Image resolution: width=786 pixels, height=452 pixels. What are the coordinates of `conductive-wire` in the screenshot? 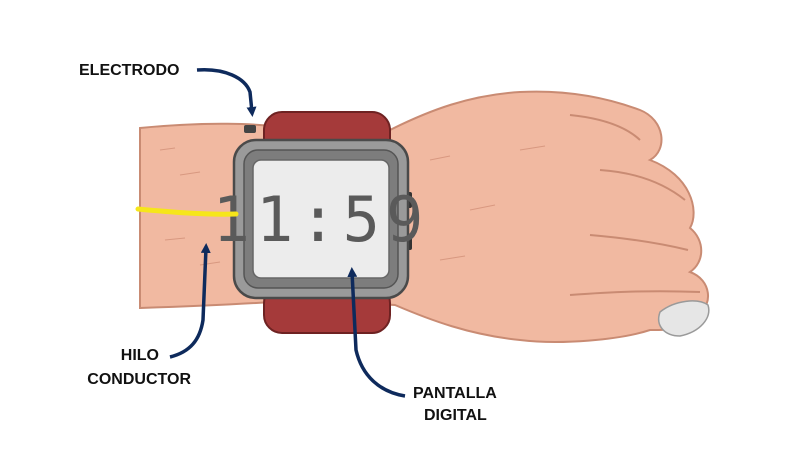 It's located at (187, 211).